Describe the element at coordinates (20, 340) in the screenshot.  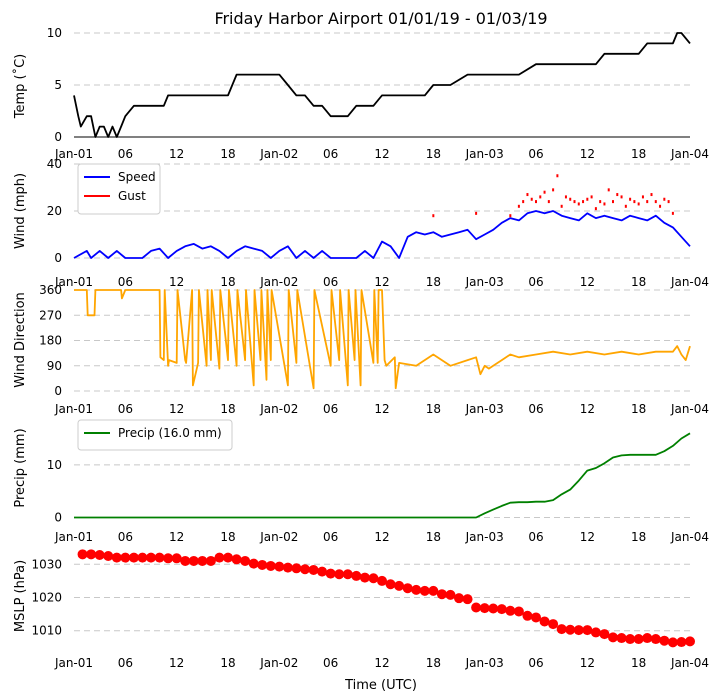
I see `y-axis-label: Wind Direction` at that location.